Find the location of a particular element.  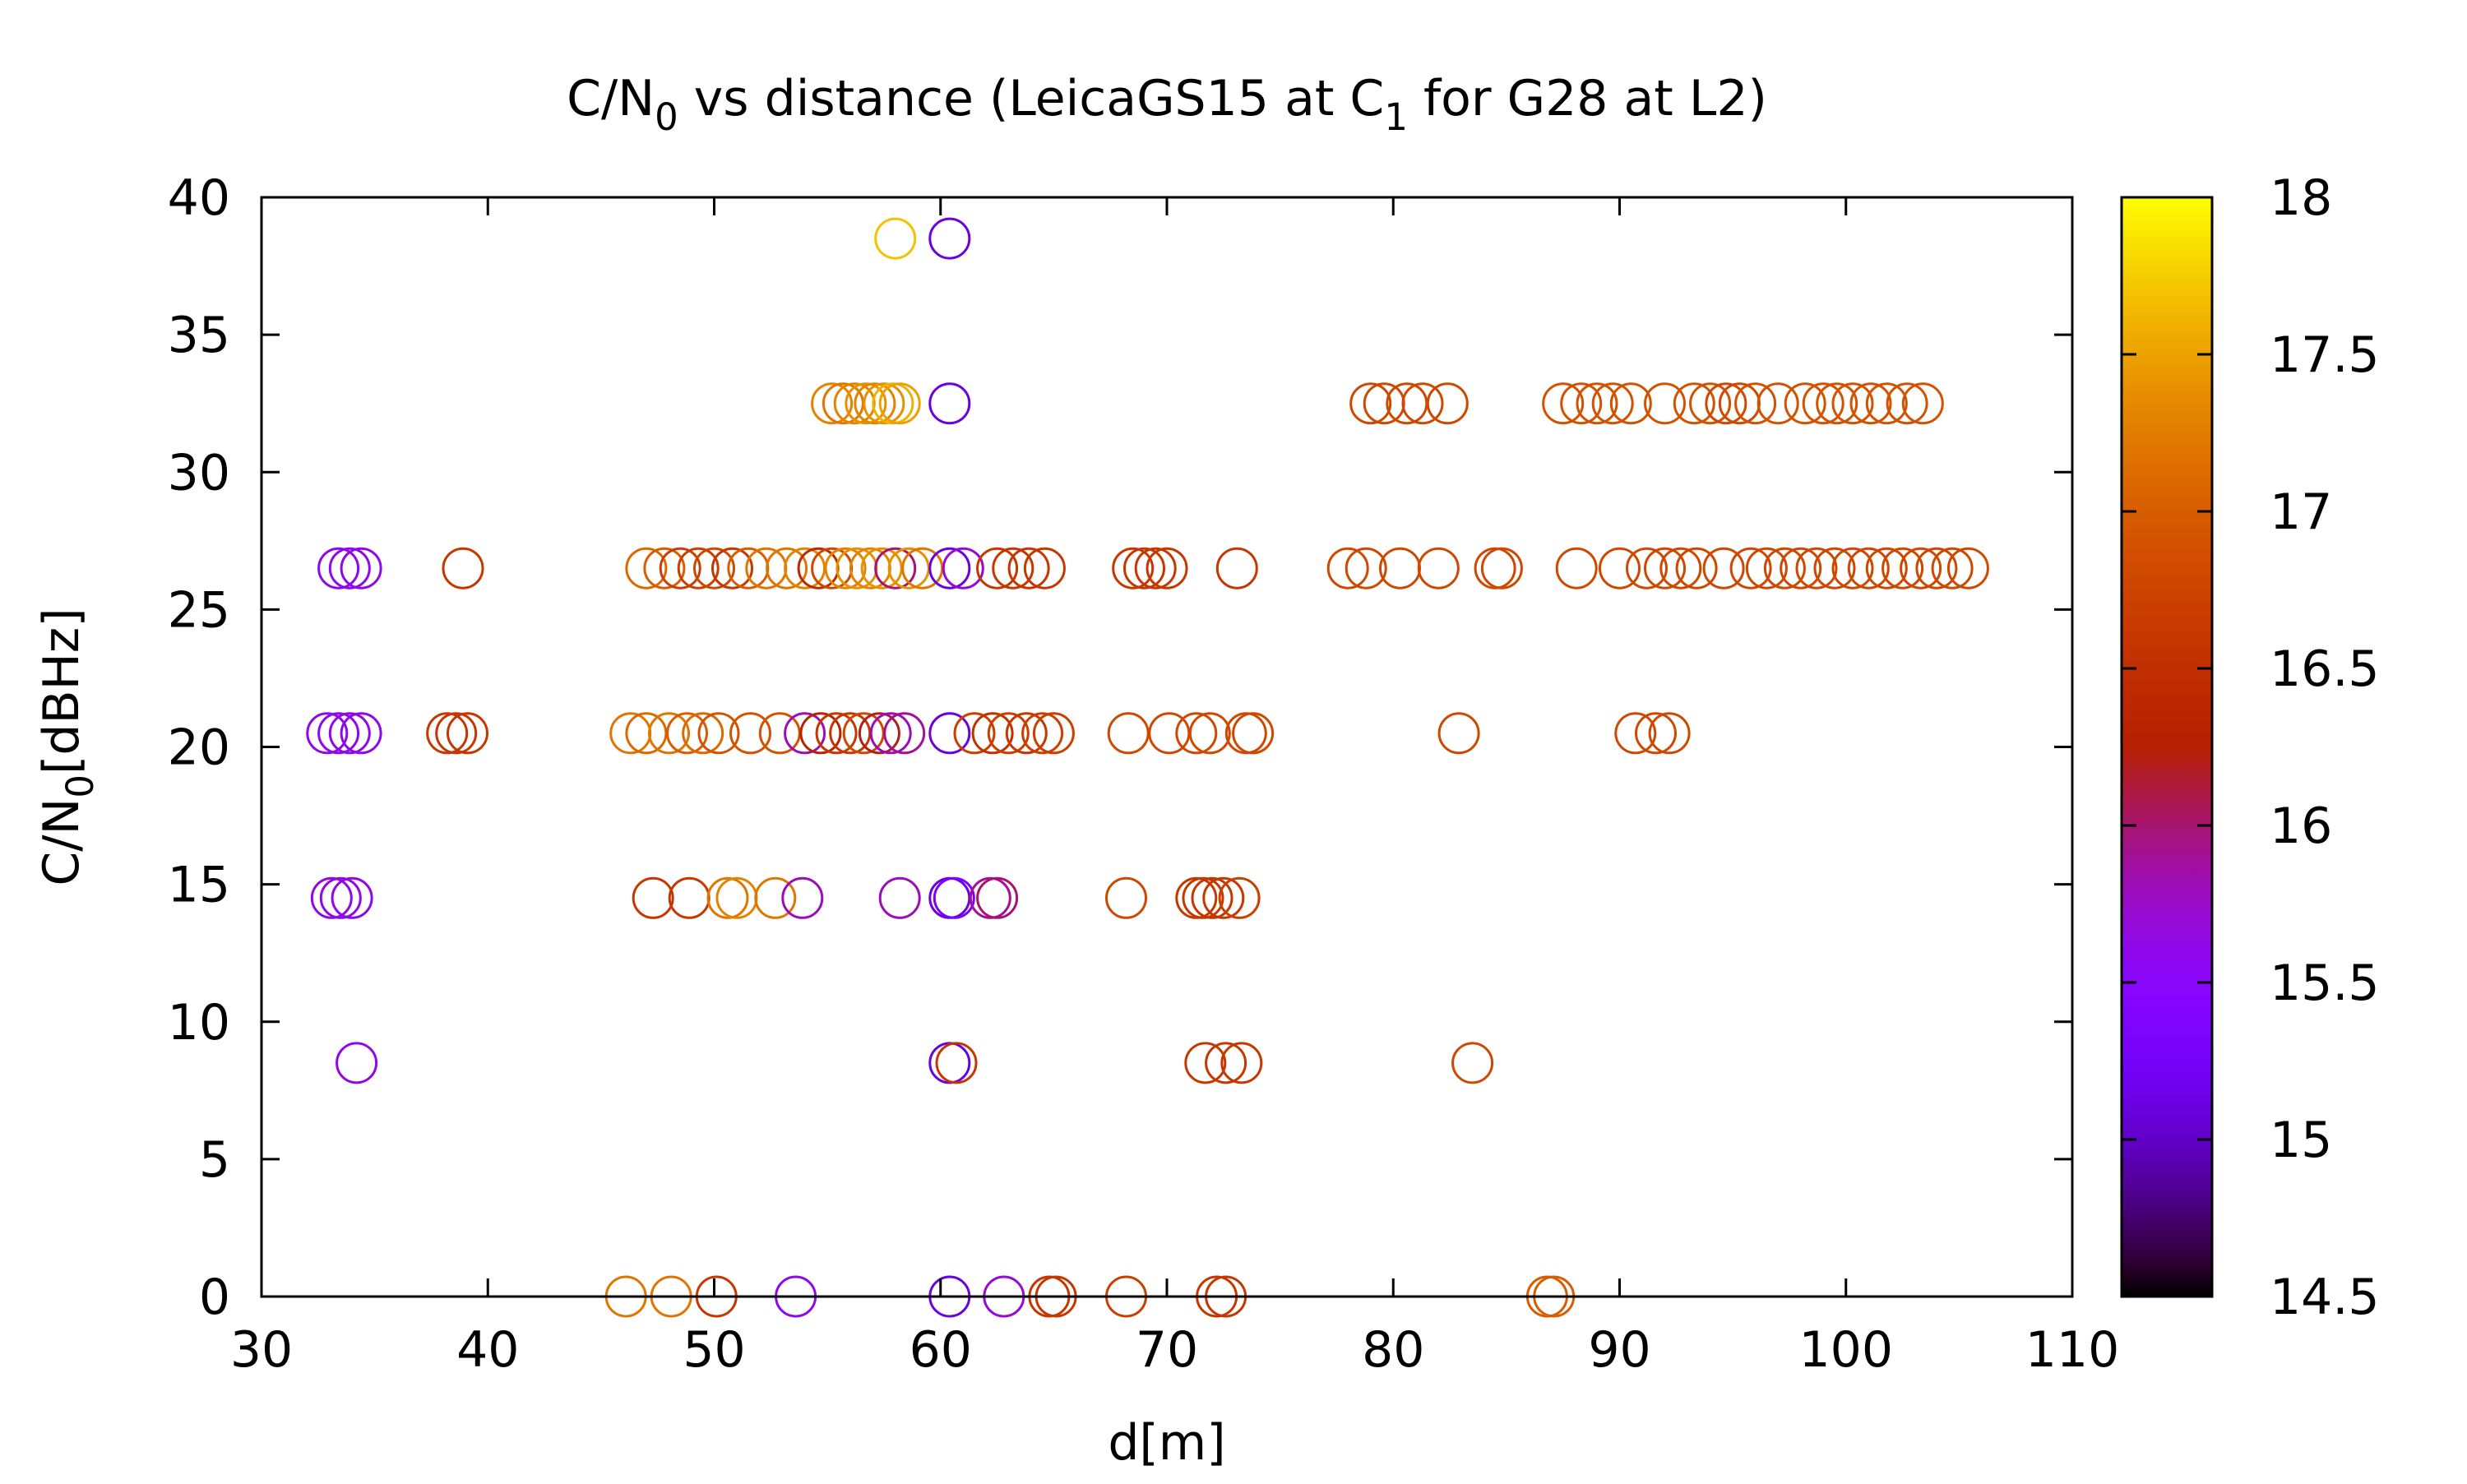

title-part: vs distance (LeicaGS15 at C is located at coordinates (1031, 98).